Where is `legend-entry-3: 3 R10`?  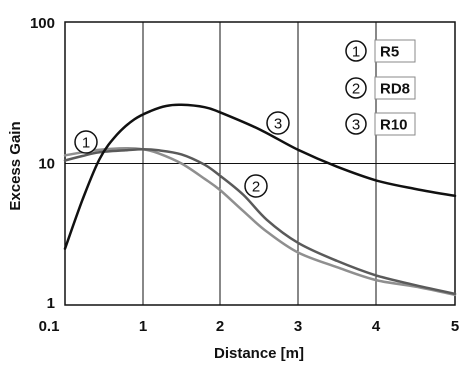 legend-entry-3: 3 R10 is located at coordinates (380, 124).